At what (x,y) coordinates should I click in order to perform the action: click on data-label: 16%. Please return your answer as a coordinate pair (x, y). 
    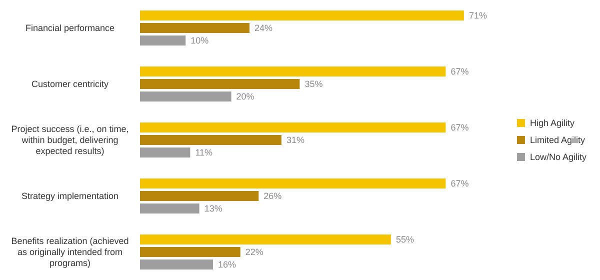
    Looking at the image, I should click on (227, 265).